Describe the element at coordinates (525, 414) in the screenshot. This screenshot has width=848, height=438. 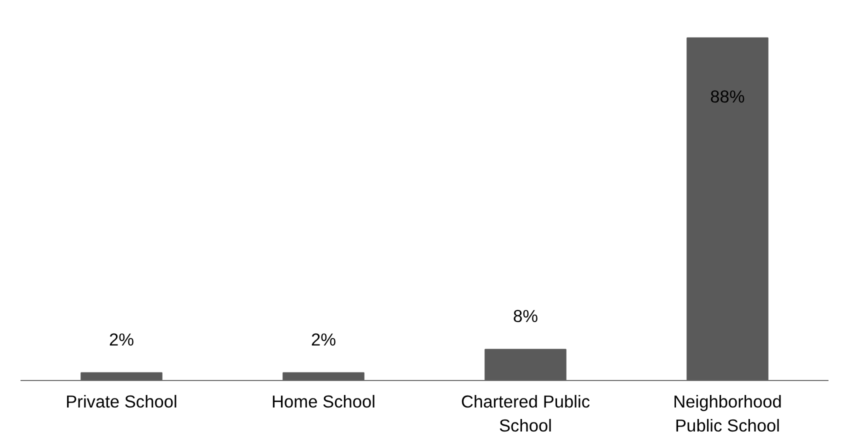
I see `x-tick-label: Chartered Public School` at that location.